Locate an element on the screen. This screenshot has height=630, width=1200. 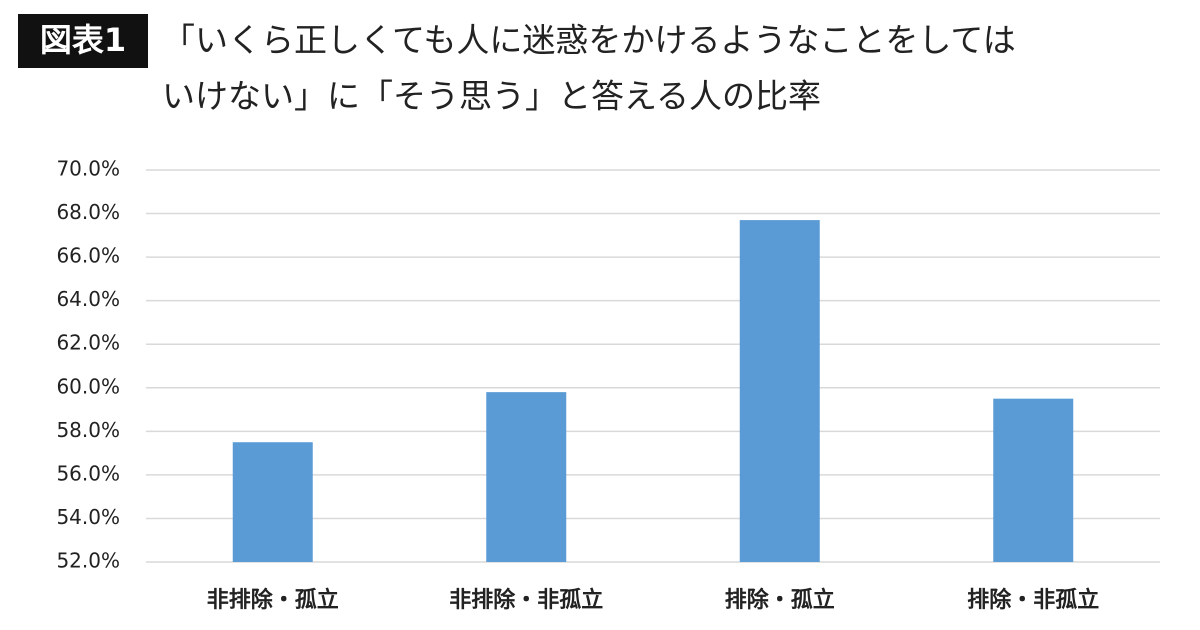
chart-title: いけない」に「そう思う」と答える人の比率 is located at coordinates (491, 96).